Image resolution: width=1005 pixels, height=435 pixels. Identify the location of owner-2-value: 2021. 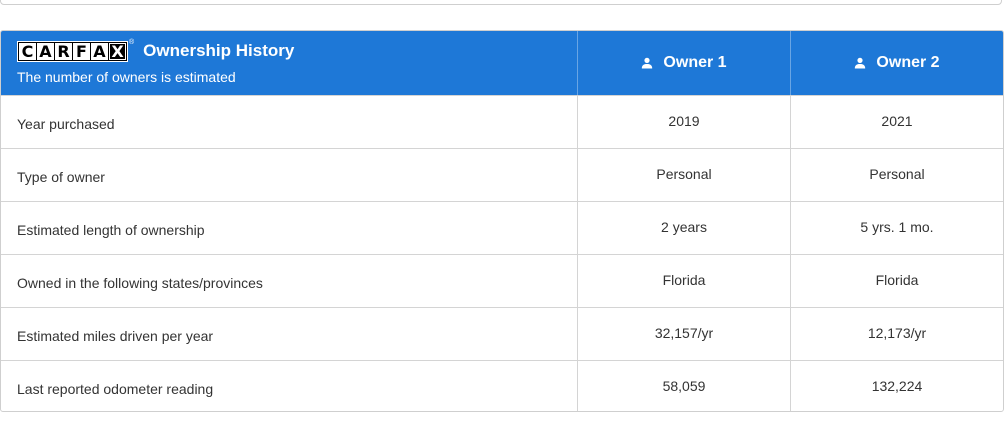
(897, 121).